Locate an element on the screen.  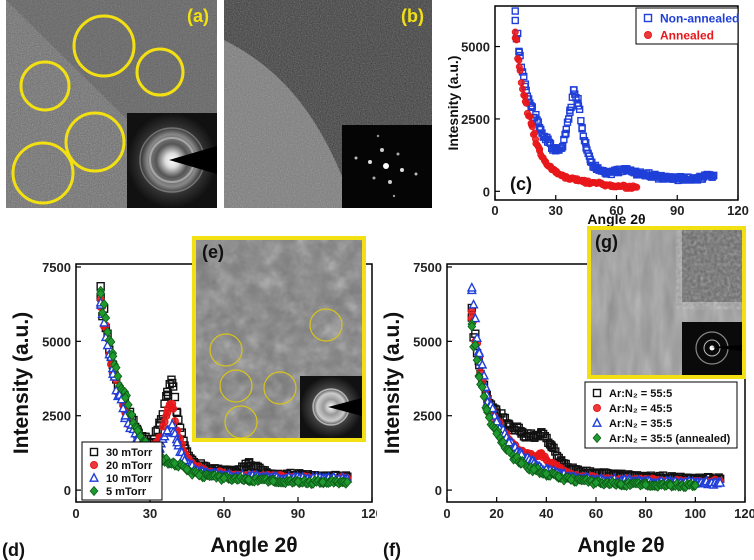
x-tick-label: 120 is located at coordinates (744, 513).